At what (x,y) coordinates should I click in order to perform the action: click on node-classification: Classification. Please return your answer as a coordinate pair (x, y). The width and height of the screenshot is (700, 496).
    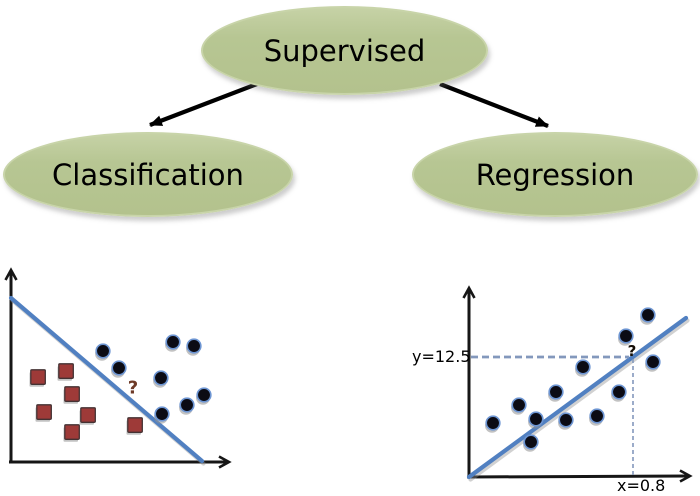
    Looking at the image, I should click on (148, 174).